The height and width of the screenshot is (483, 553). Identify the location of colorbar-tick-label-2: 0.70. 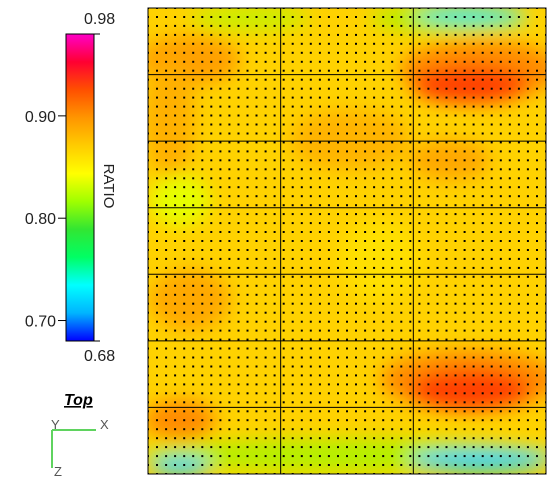
(40, 322).